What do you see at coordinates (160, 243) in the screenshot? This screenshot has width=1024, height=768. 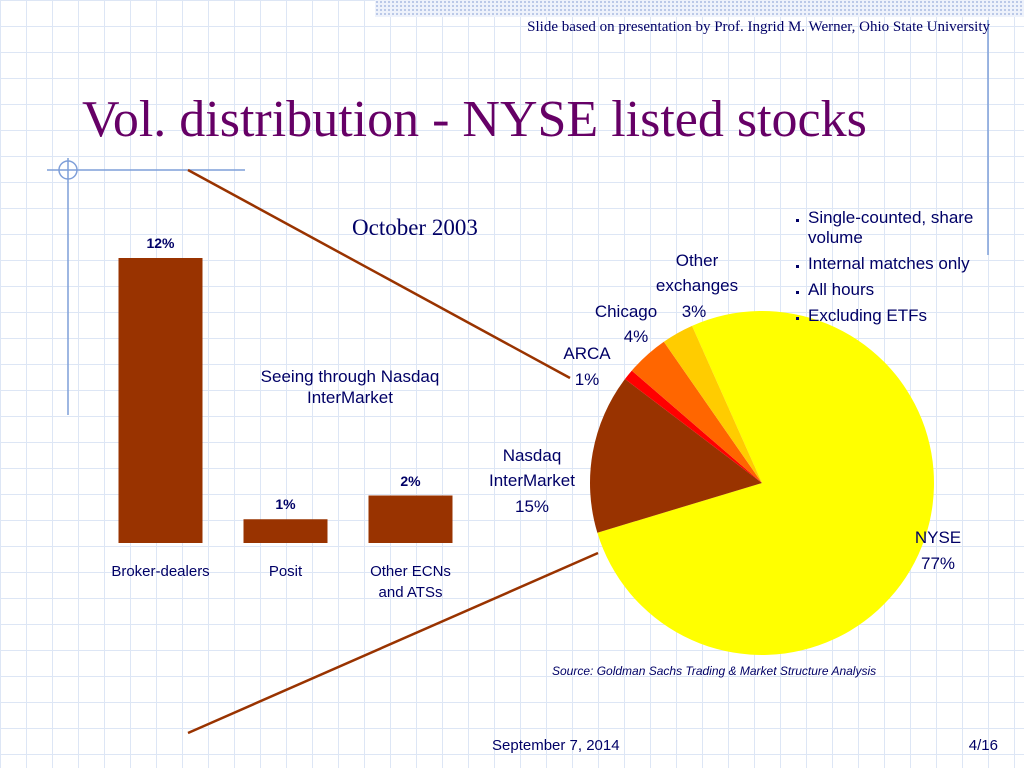 I see `value-label: 12%` at bounding box center [160, 243].